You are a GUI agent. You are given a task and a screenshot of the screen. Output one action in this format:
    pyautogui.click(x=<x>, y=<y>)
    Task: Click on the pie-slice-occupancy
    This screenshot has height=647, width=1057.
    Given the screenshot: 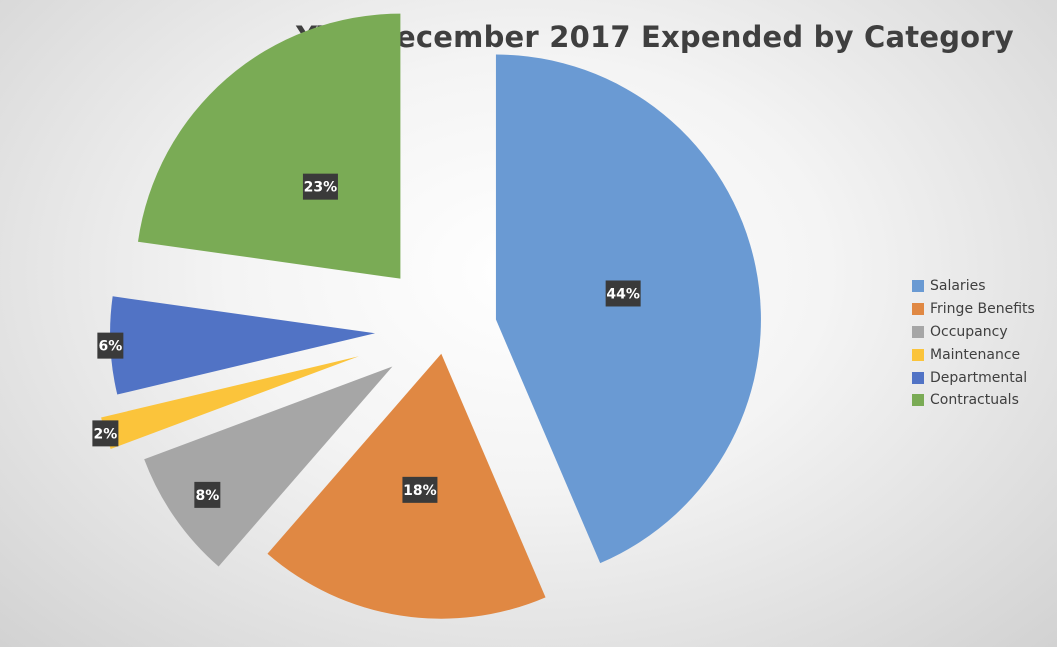 What is the action you would take?
    pyautogui.click(x=268, y=466)
    